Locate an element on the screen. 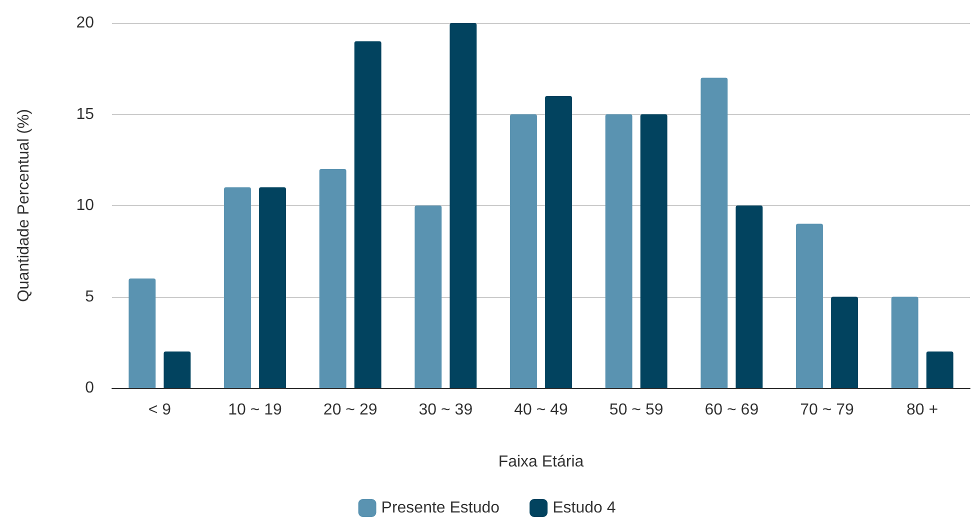 The width and height of the screenshot is (974, 524). y-axis-title: Quantidade Percentual (%) is located at coordinates (24, 205).